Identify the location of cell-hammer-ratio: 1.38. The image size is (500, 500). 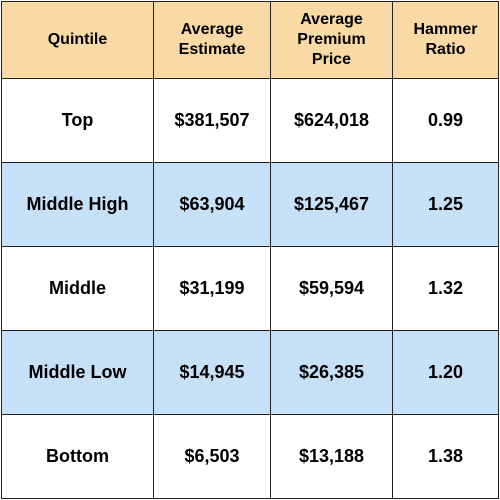
(445, 456).